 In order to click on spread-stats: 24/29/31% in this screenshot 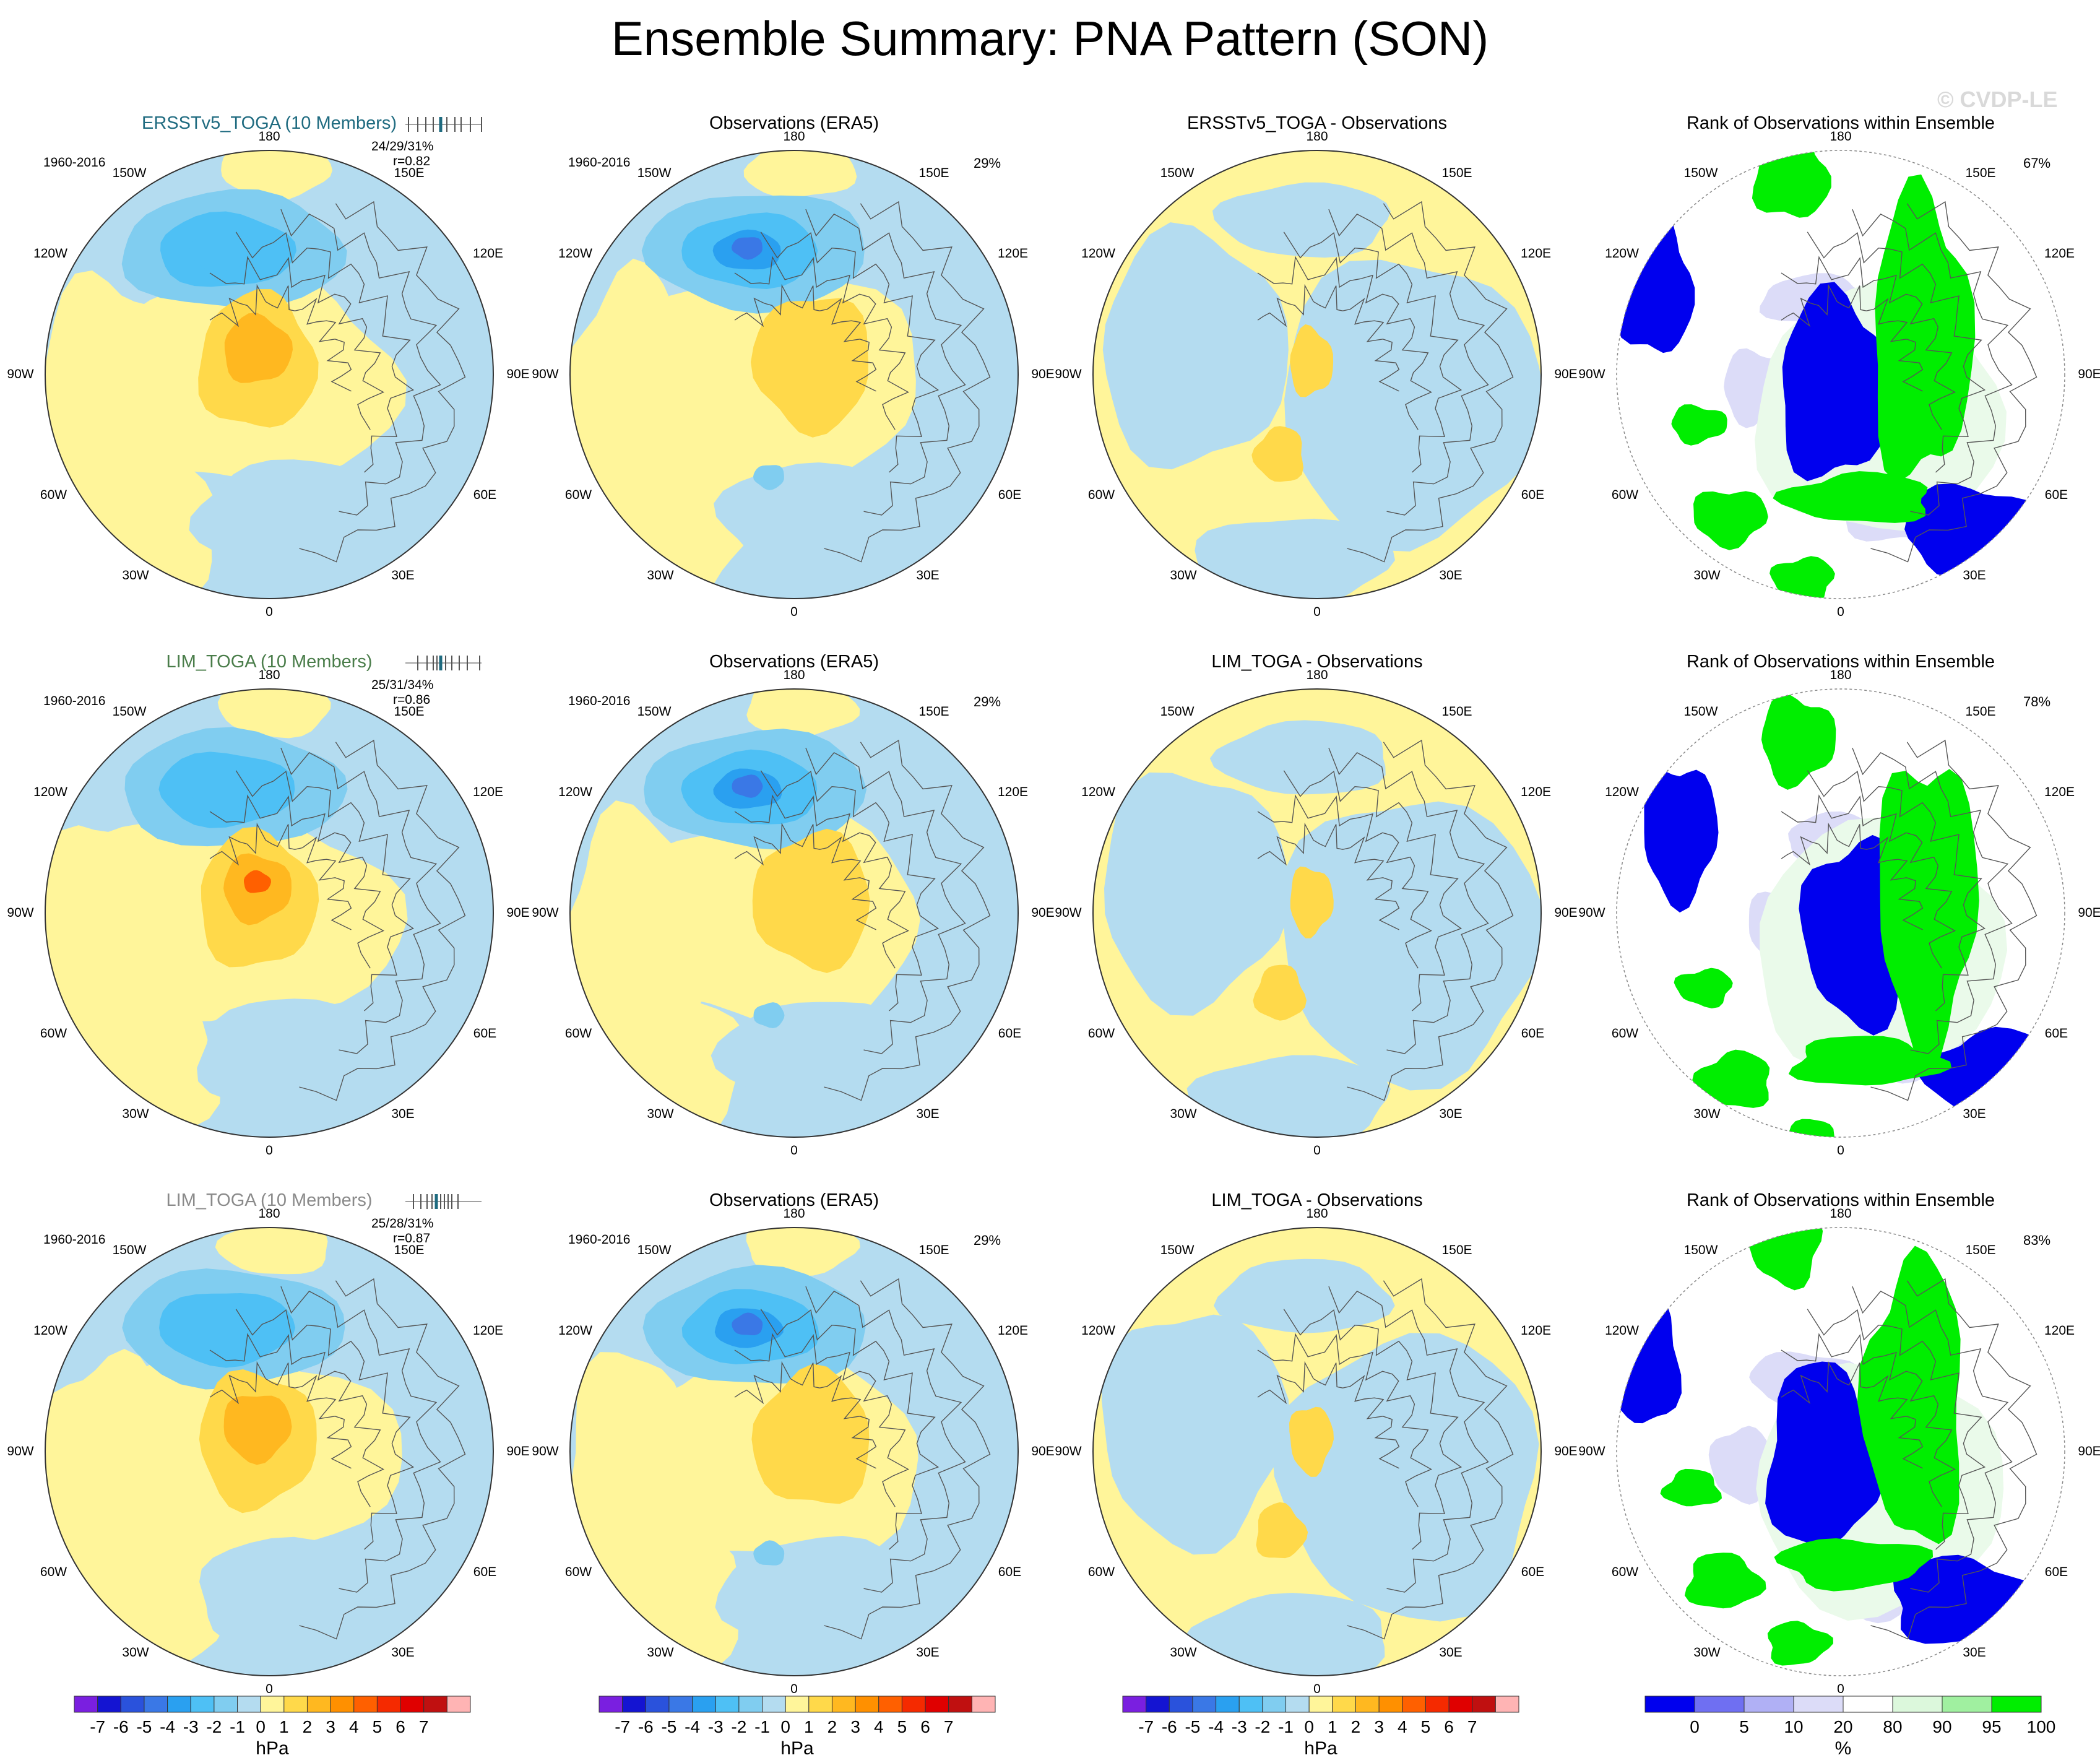, I will do `click(402, 146)`.